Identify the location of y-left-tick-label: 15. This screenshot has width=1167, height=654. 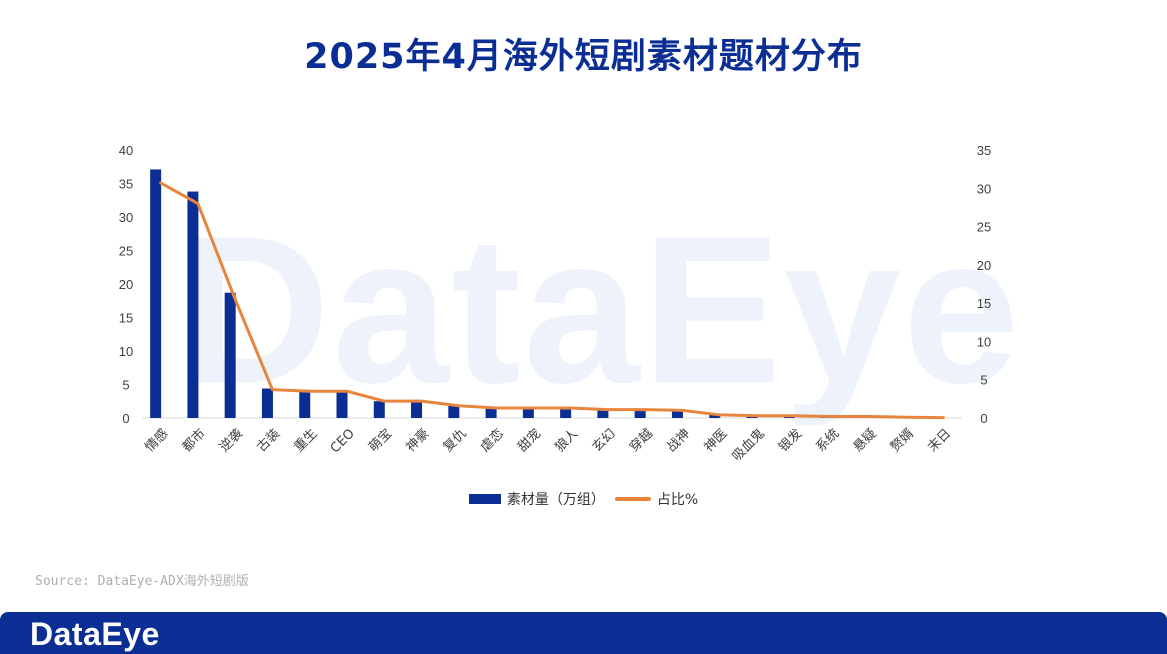
(126, 318).